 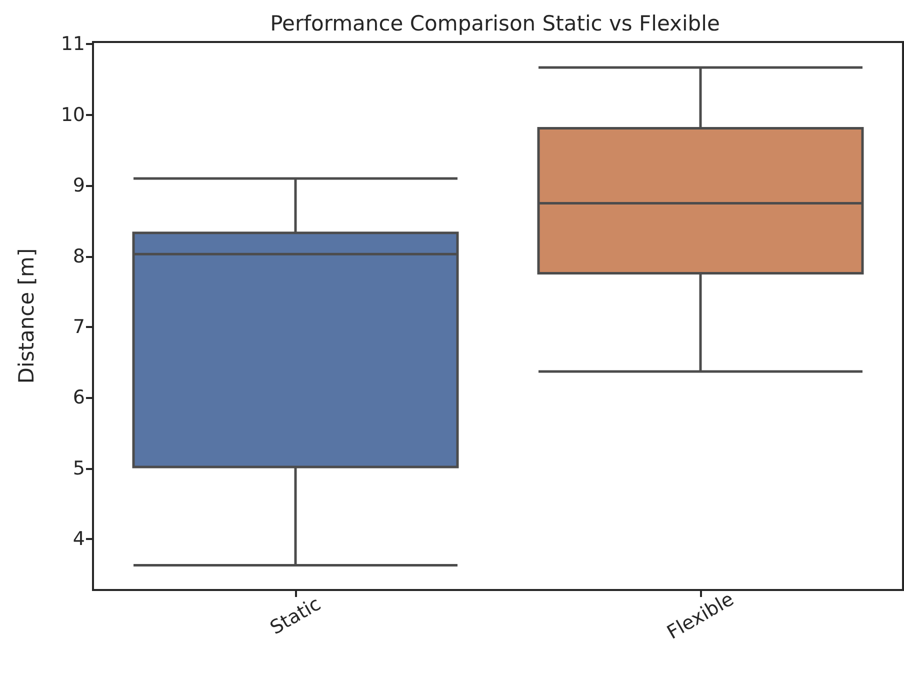 I want to click on y-tick-label: 11, so click(x=72, y=44).